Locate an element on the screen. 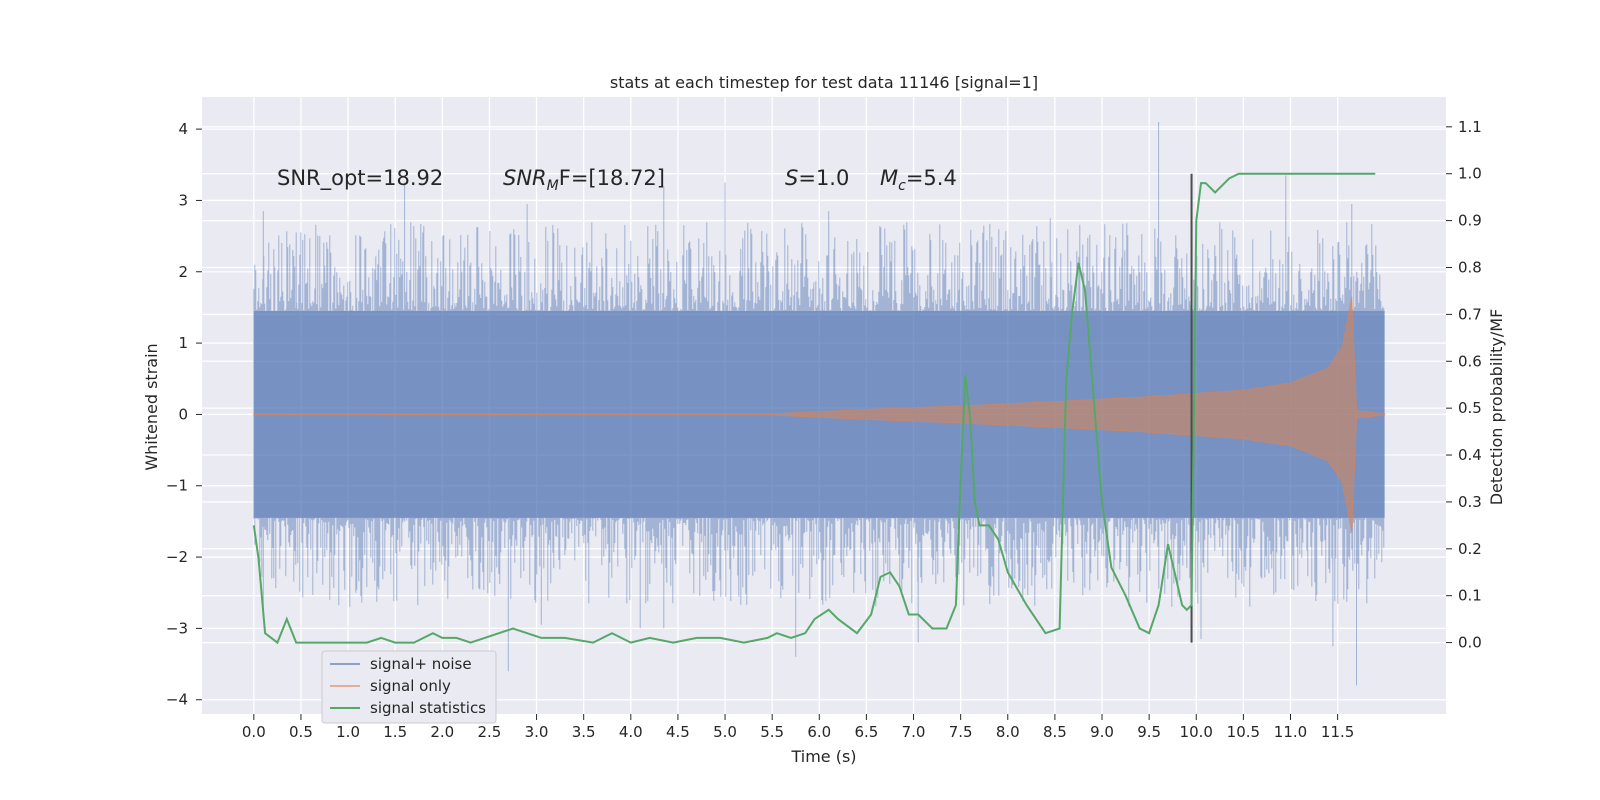 This screenshot has height=800, width=1600. y2-tick-label: 1.1 is located at coordinates (1470, 127).